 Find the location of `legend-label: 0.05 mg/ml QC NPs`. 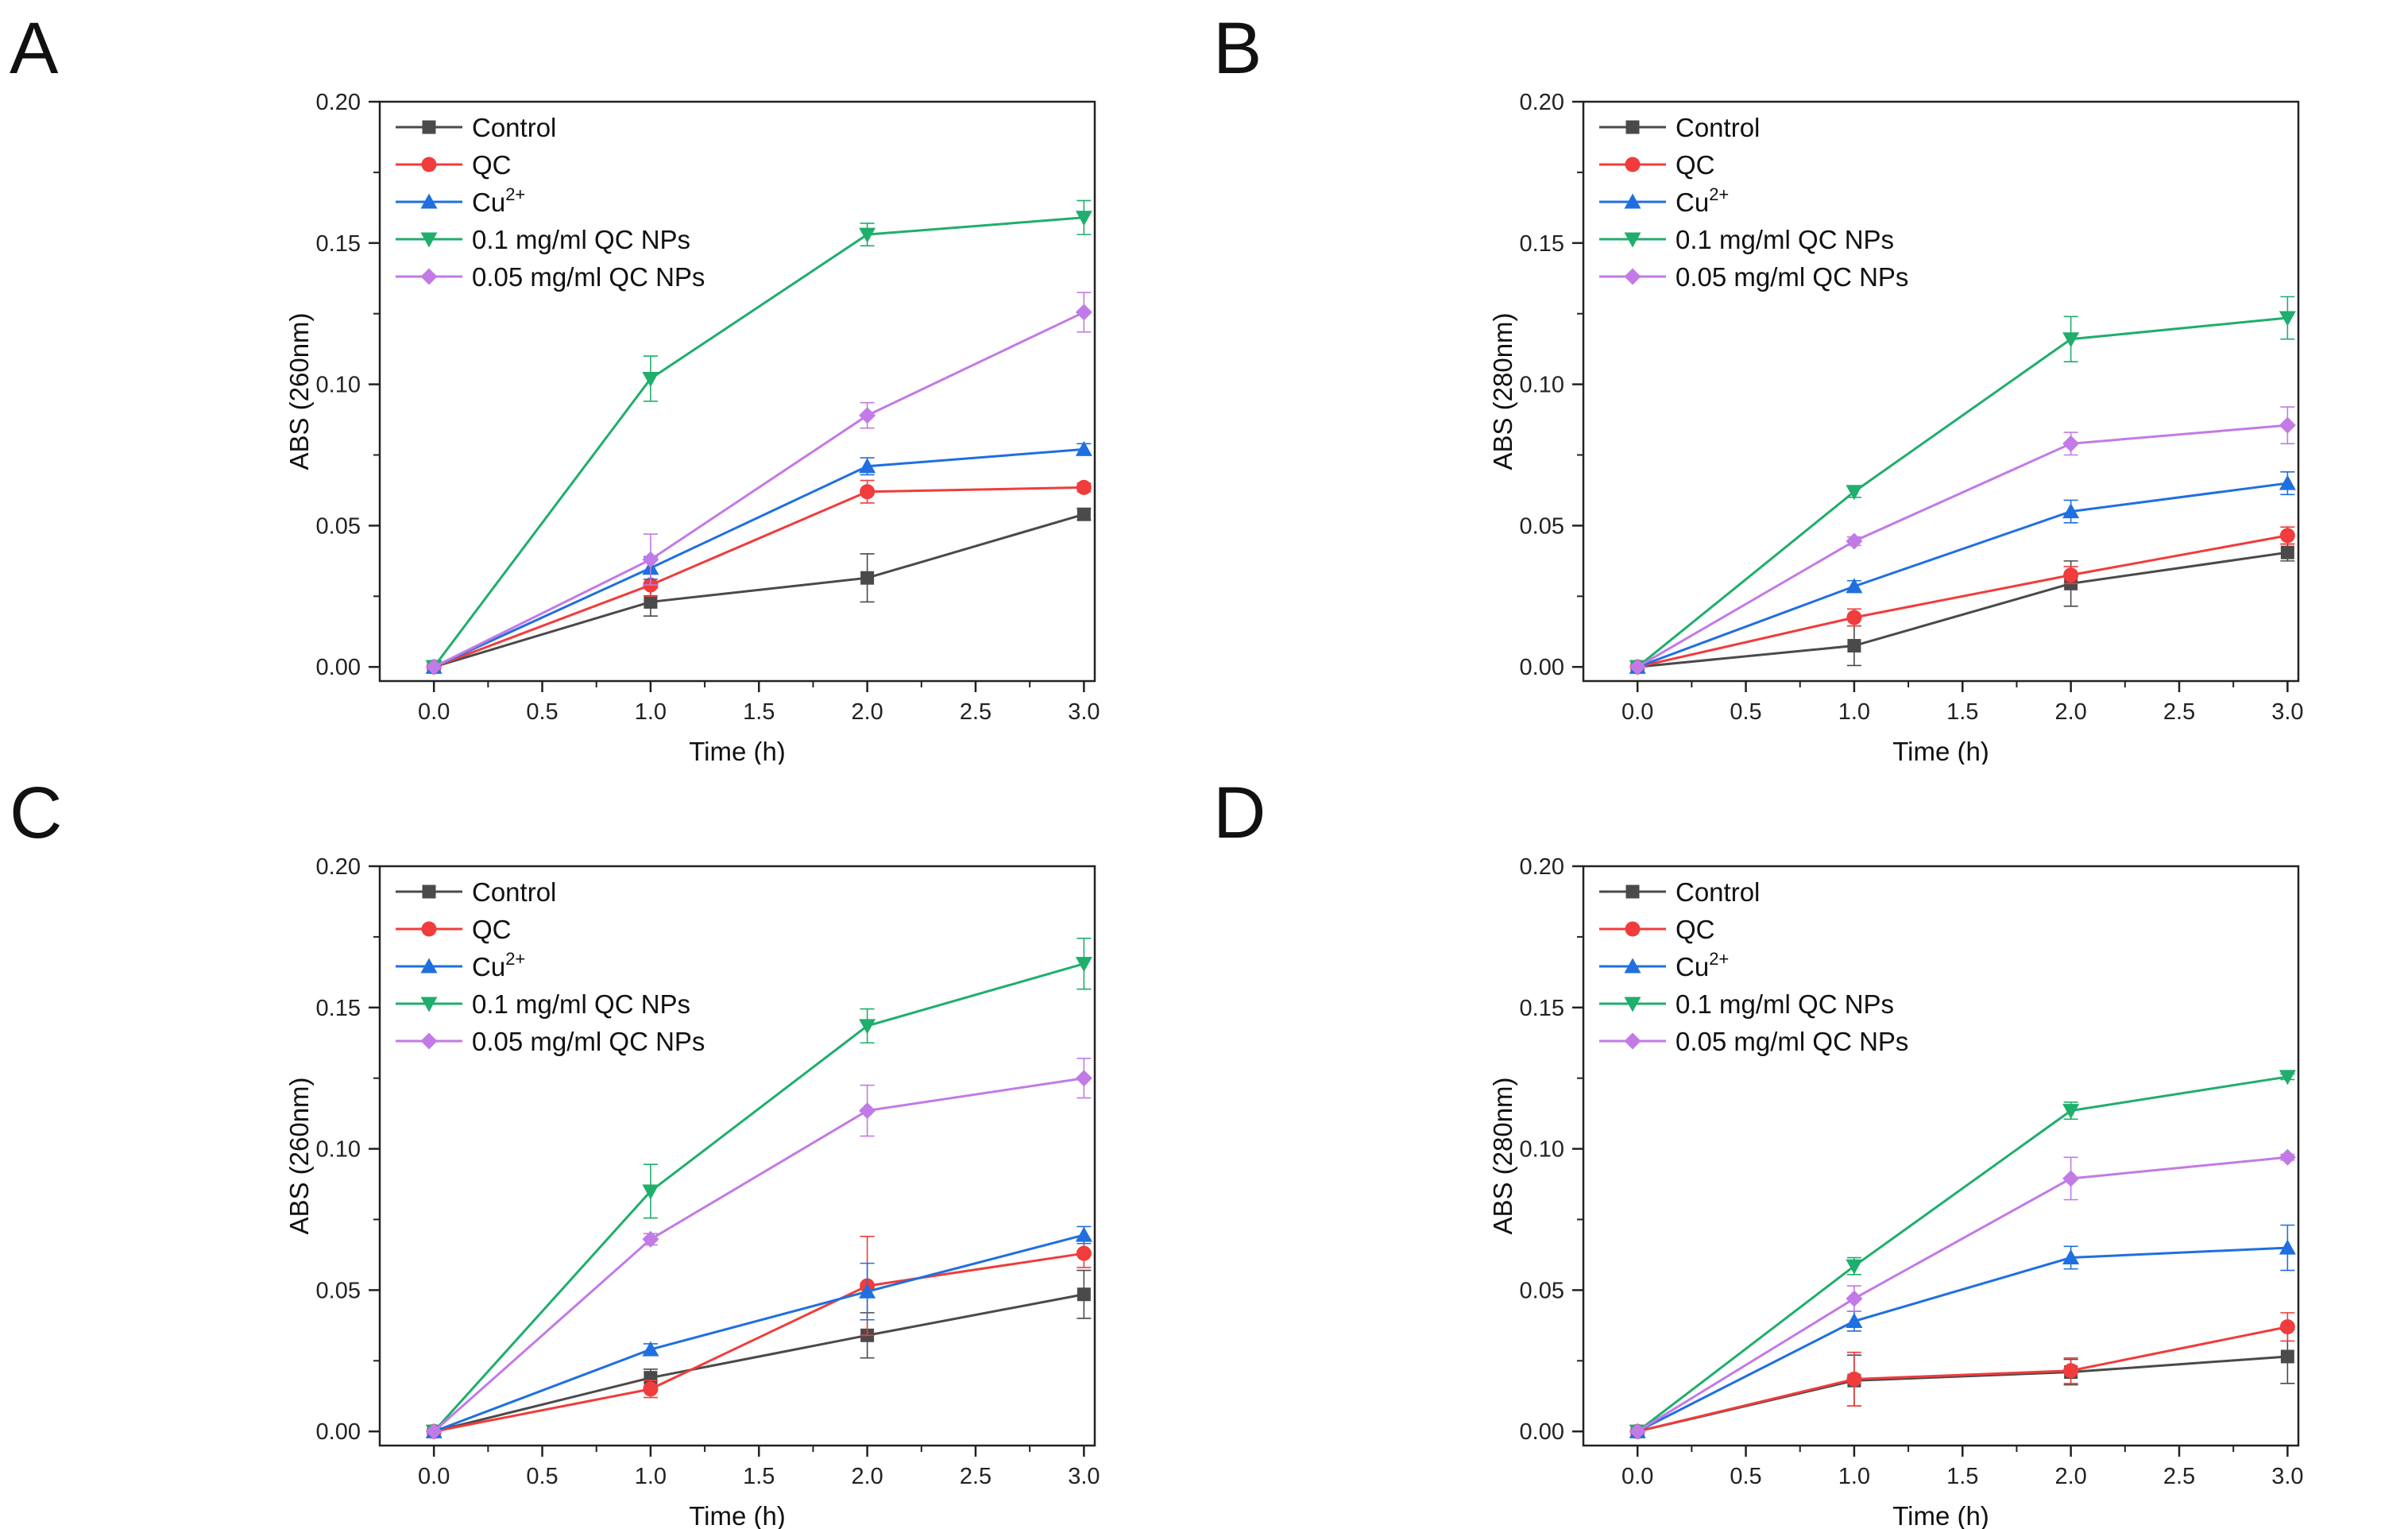

legend-label: 0.05 mg/ml QC NPs is located at coordinates (1792, 1042).